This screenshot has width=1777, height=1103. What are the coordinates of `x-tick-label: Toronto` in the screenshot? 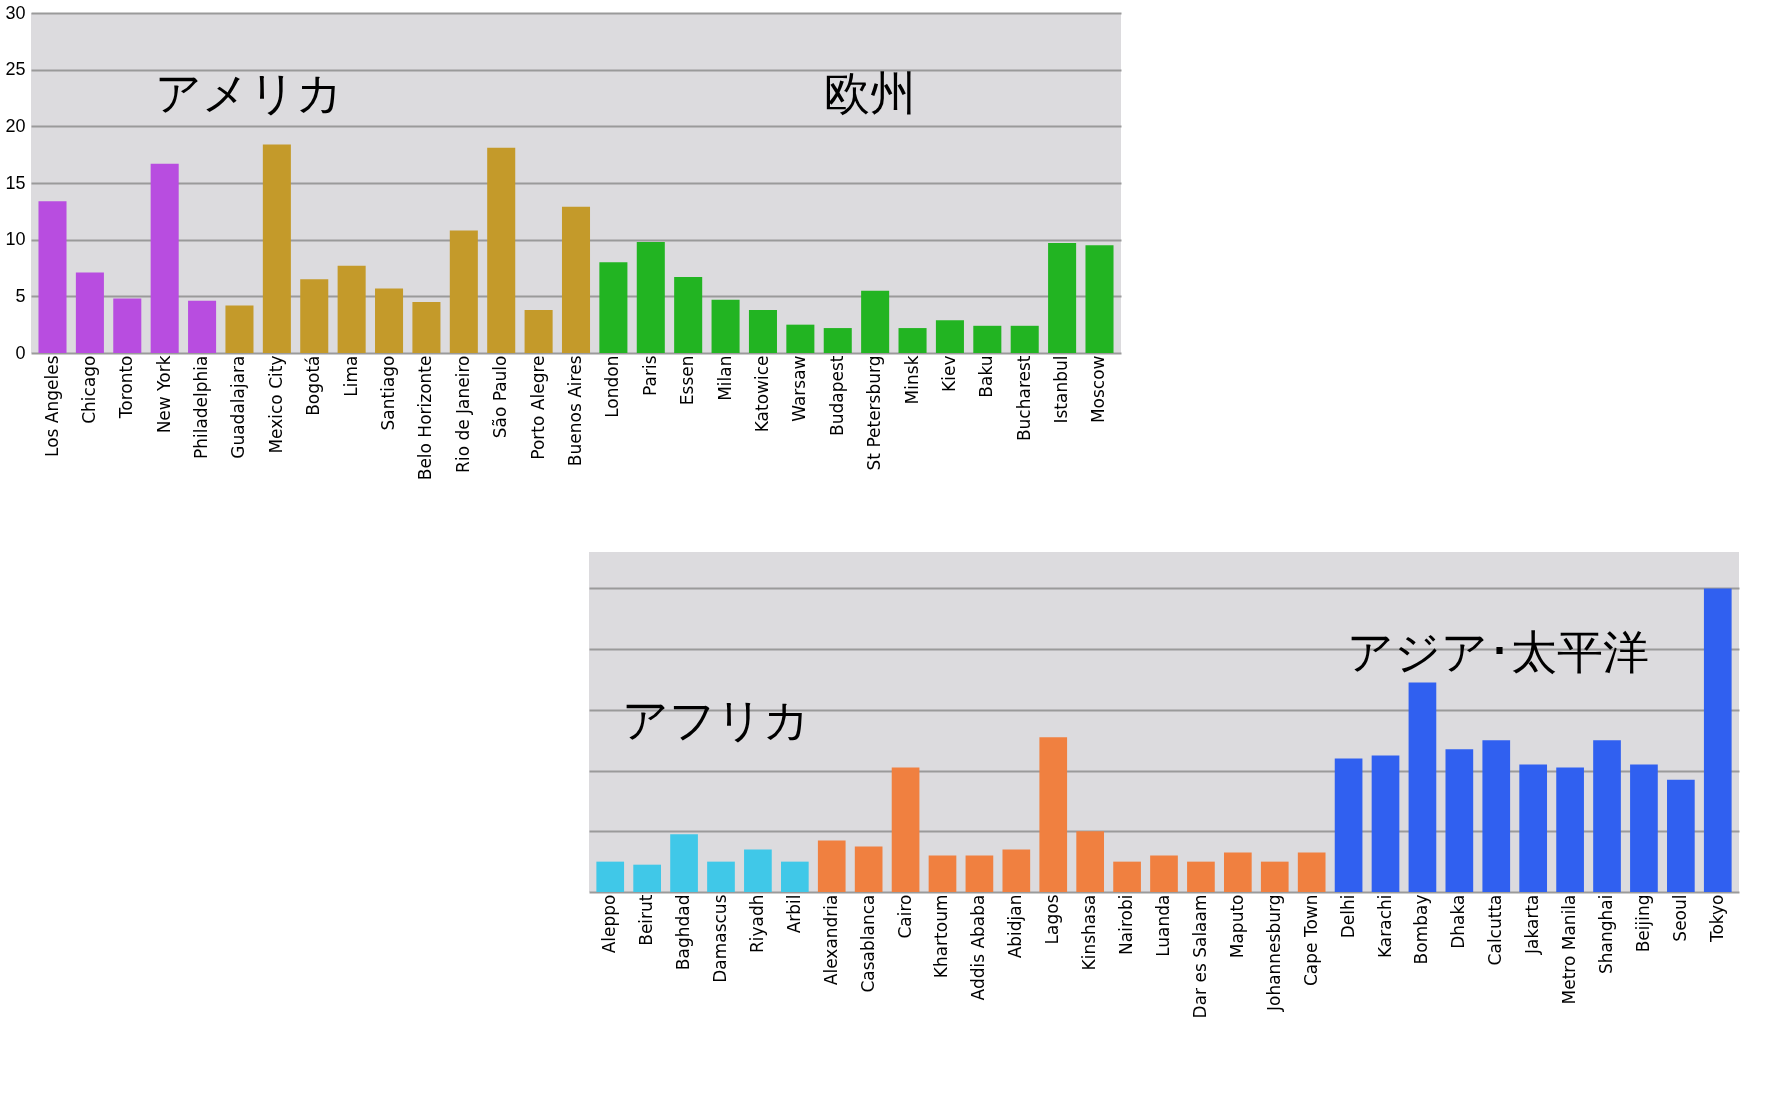 It's located at (126, 387).